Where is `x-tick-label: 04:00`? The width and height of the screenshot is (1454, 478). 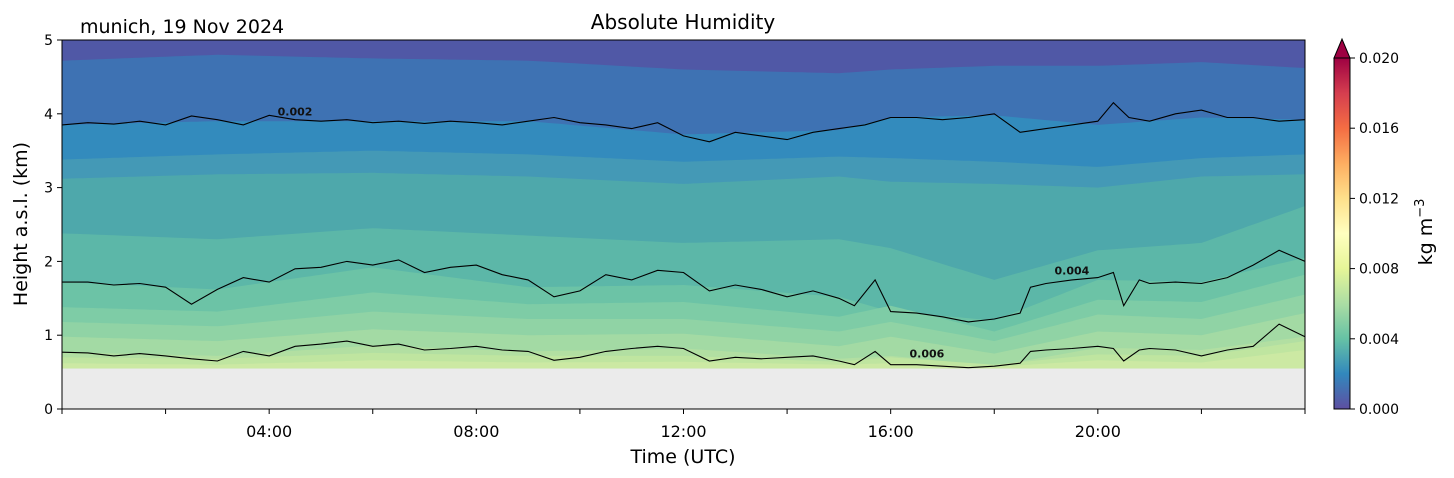 x-tick-label: 04:00 is located at coordinates (269, 431).